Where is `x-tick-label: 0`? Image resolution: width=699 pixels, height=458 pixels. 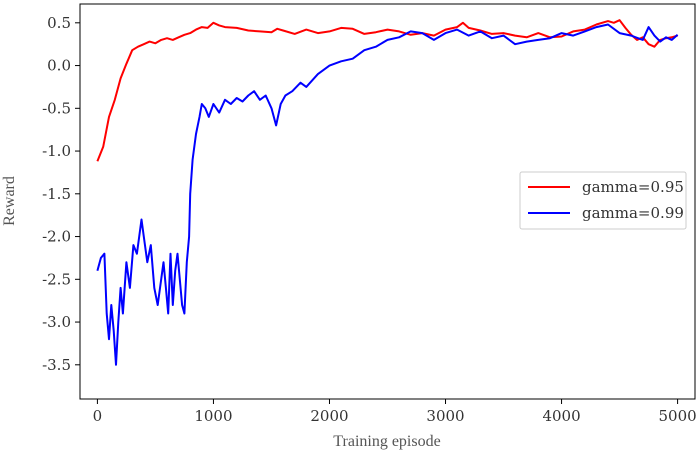 x-tick-label: 0 is located at coordinates (98, 416).